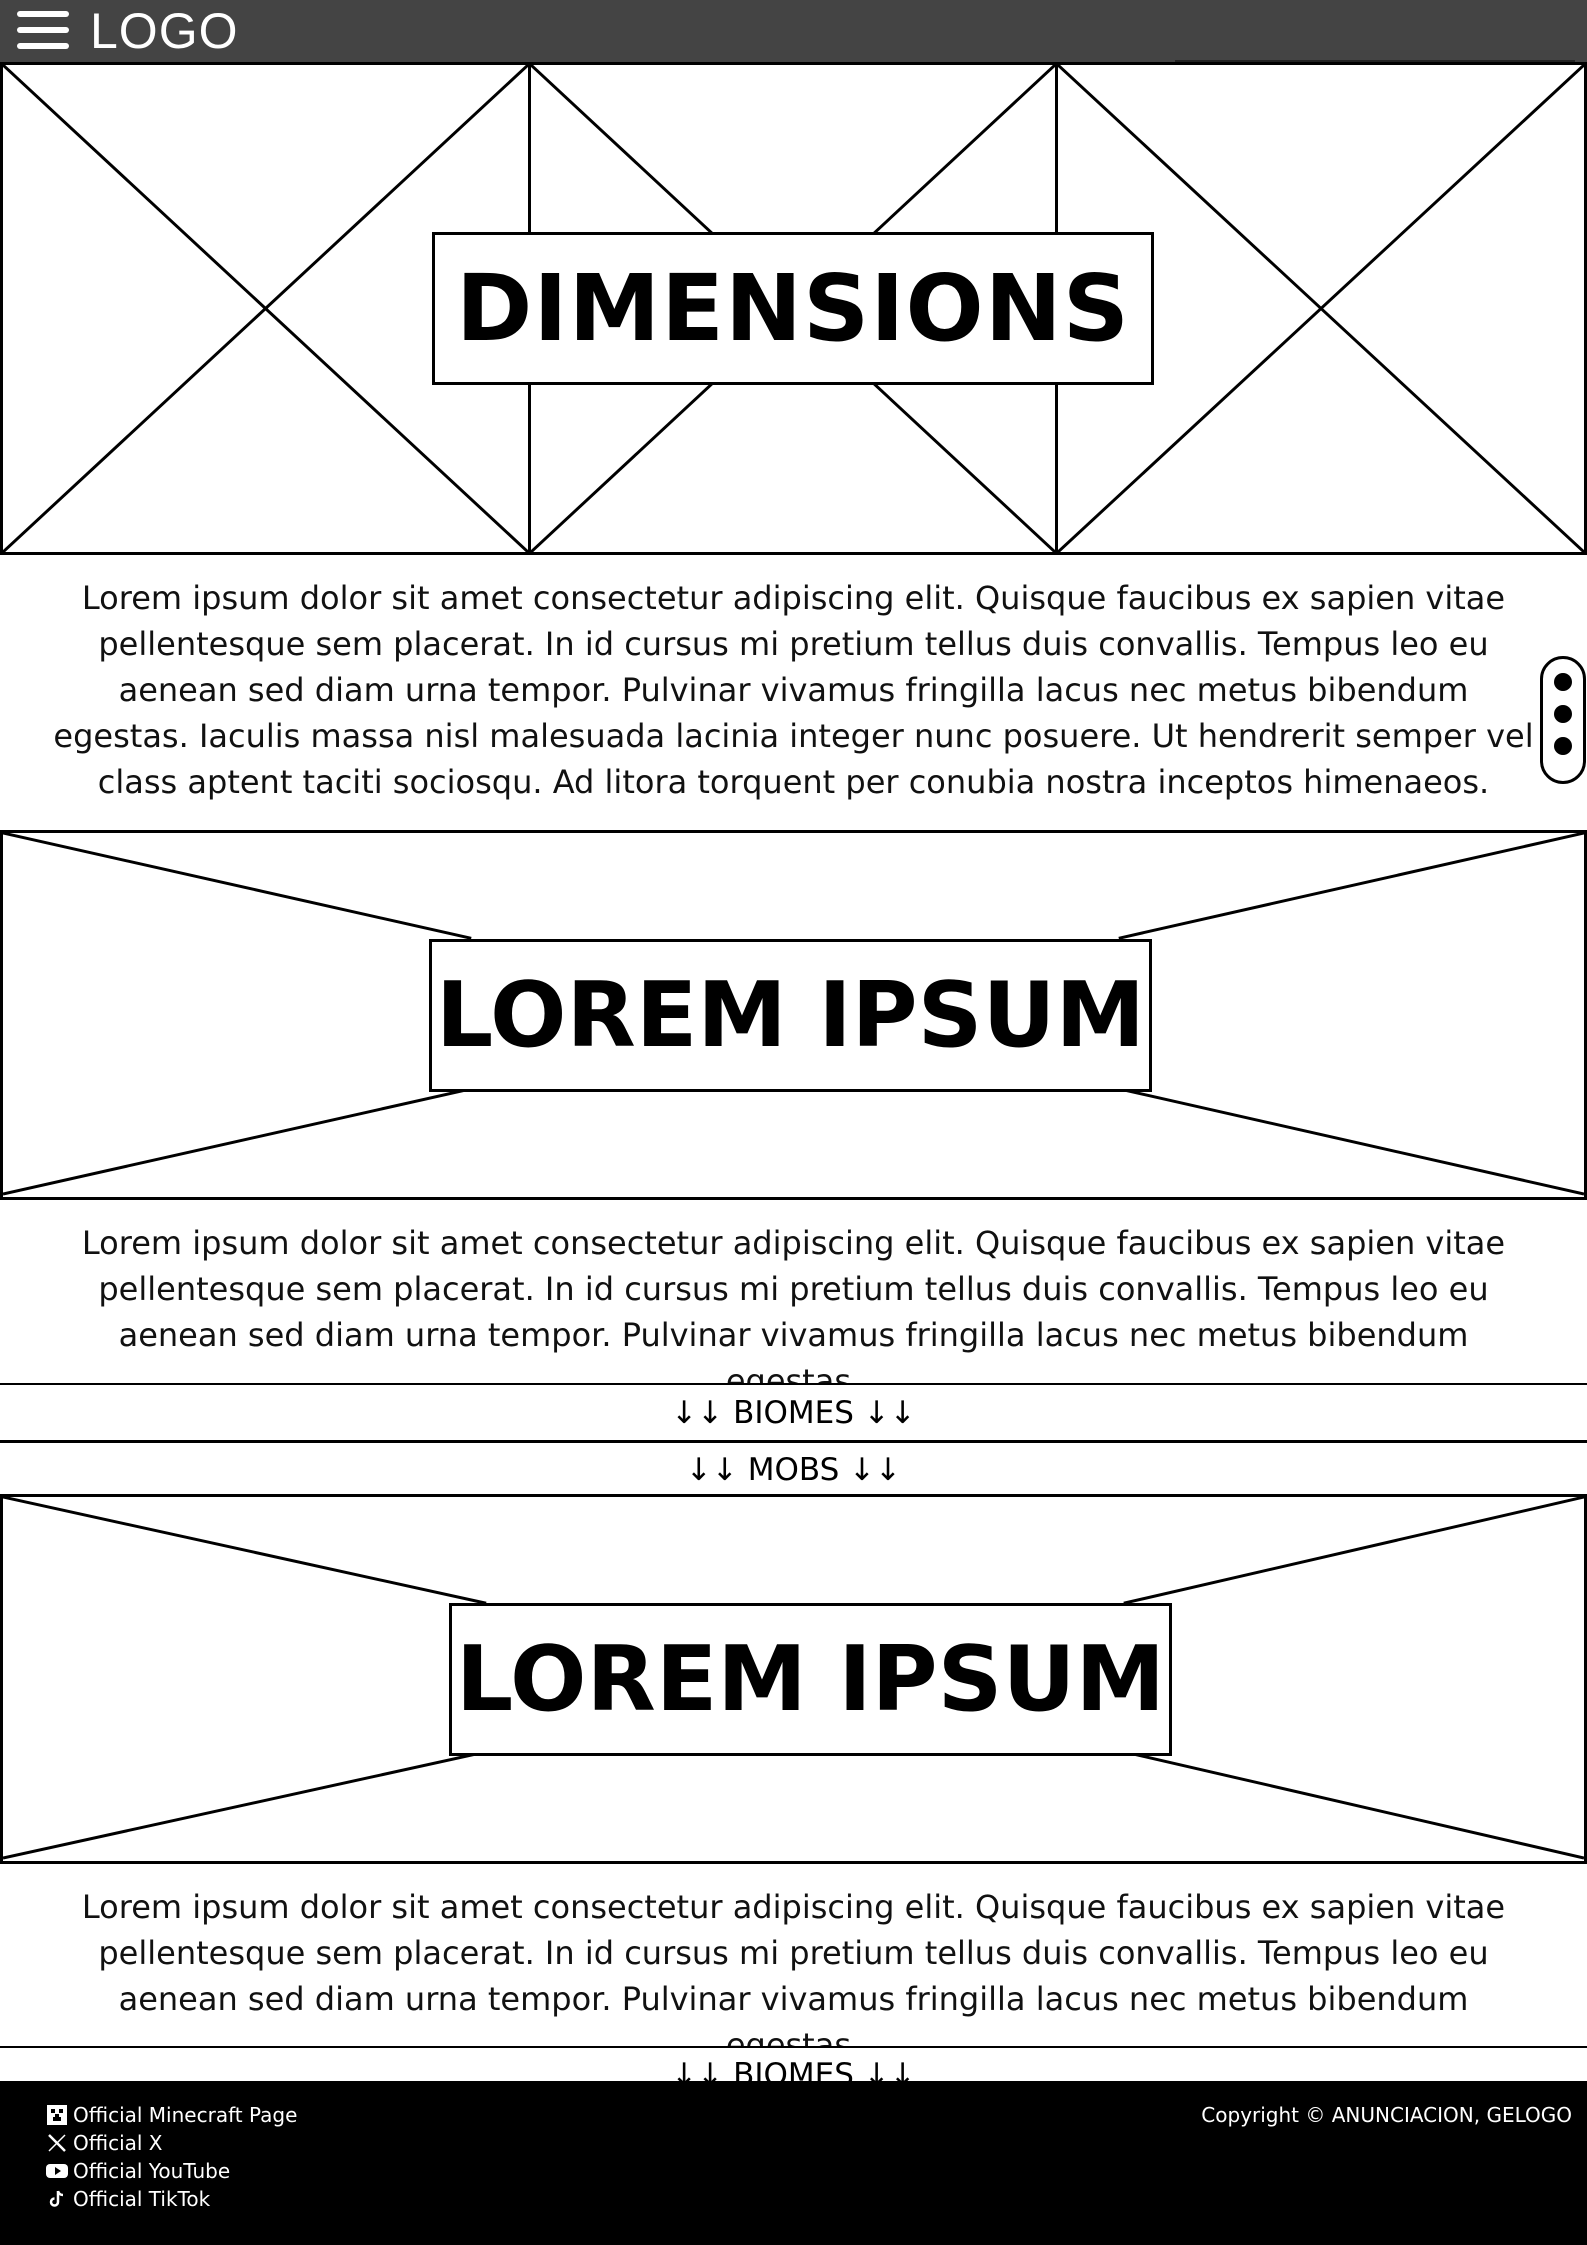 This screenshot has width=1587, height=2245. Describe the element at coordinates (152, 2171) in the screenshot. I see `footer-link-label: Official YouTube` at that location.